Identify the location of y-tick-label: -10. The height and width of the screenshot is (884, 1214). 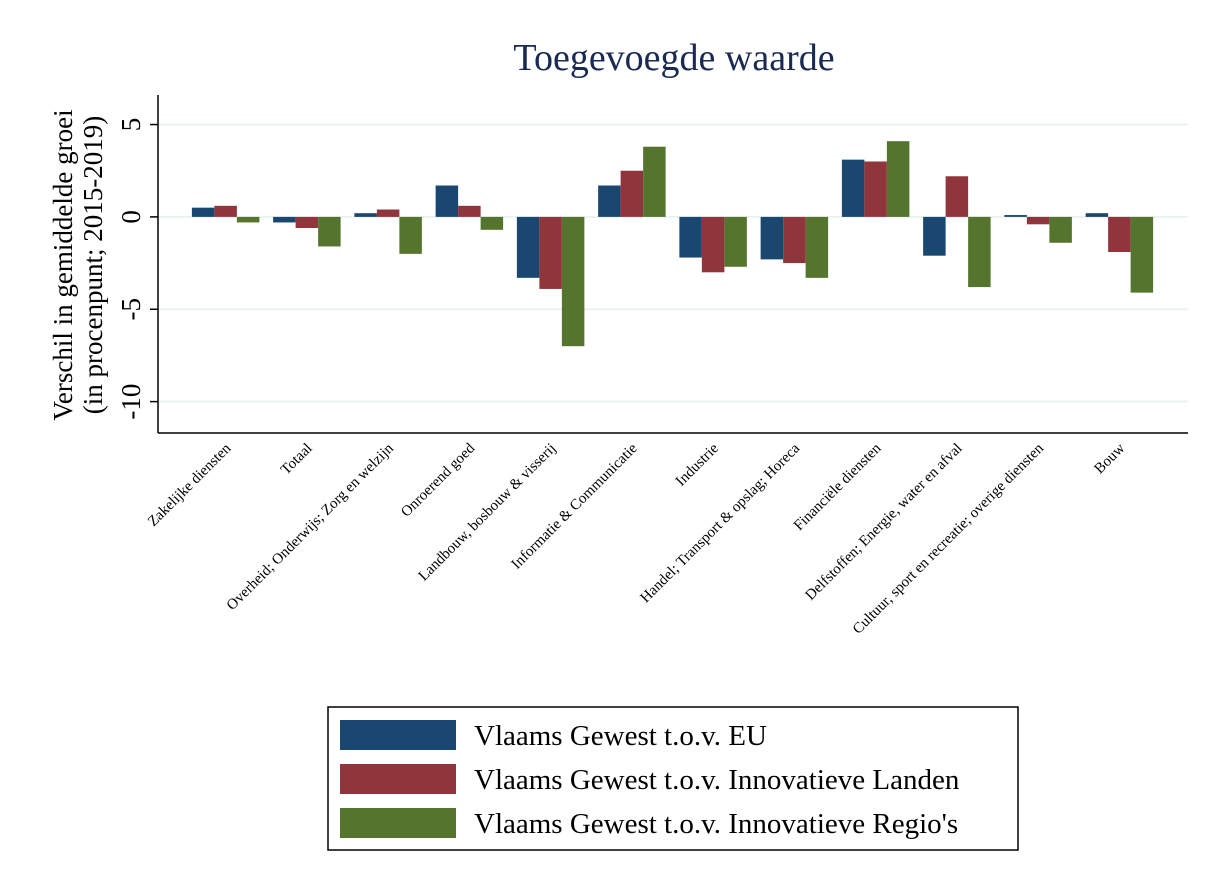
(131, 402).